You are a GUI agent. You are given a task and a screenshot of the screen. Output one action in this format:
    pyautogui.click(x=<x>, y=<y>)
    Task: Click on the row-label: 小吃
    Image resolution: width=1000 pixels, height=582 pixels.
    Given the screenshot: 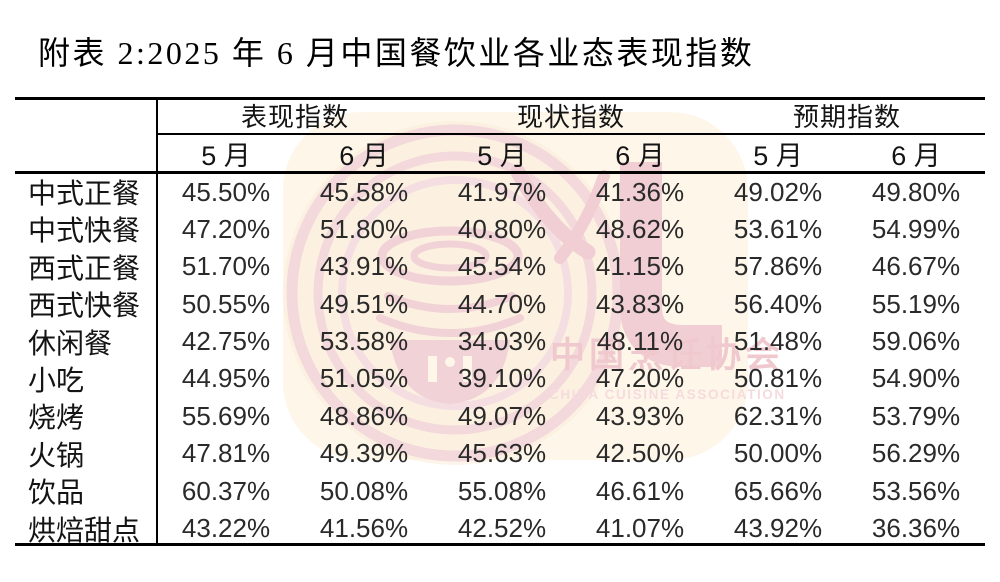 What is the action you would take?
    pyautogui.click(x=56, y=380)
    